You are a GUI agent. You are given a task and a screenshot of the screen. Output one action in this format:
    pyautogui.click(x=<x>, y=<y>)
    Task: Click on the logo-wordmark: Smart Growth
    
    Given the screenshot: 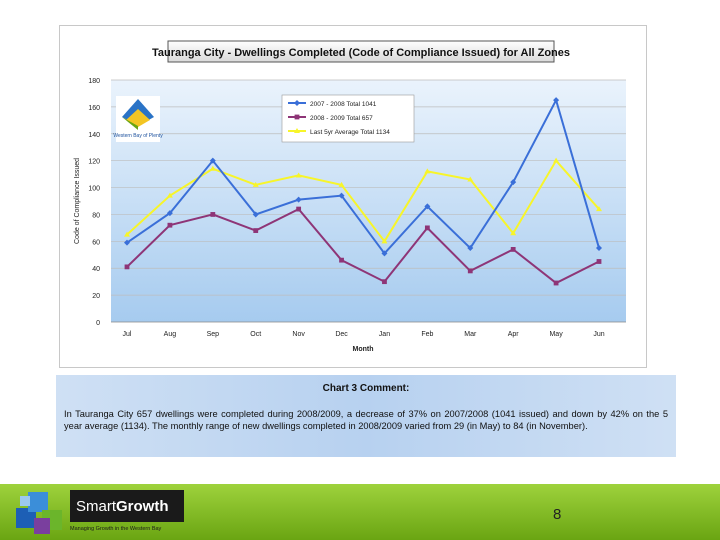 What is the action you would take?
    pyautogui.click(x=127, y=506)
    